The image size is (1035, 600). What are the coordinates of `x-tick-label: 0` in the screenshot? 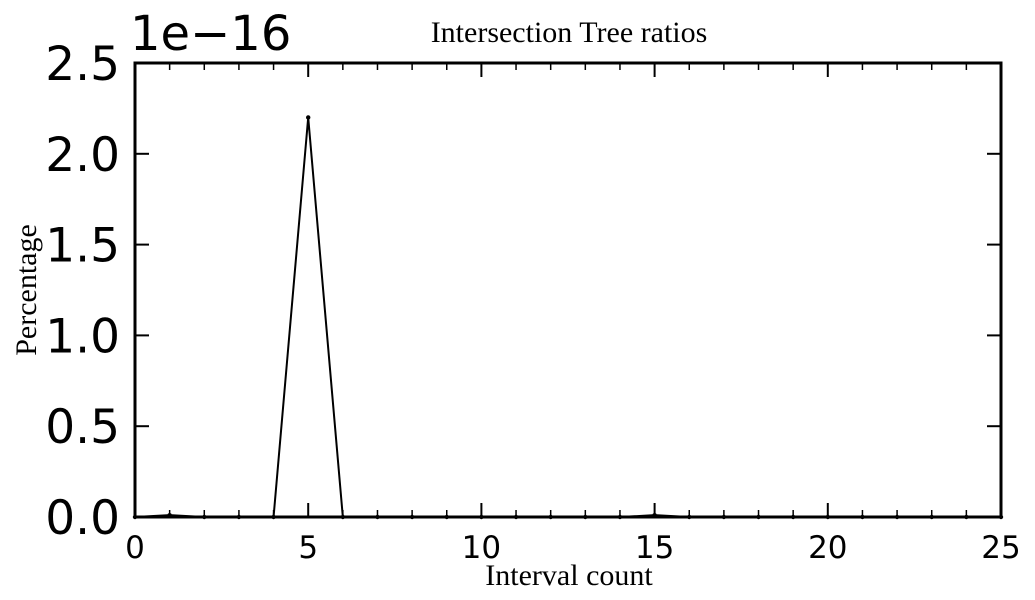 It's located at (135, 548).